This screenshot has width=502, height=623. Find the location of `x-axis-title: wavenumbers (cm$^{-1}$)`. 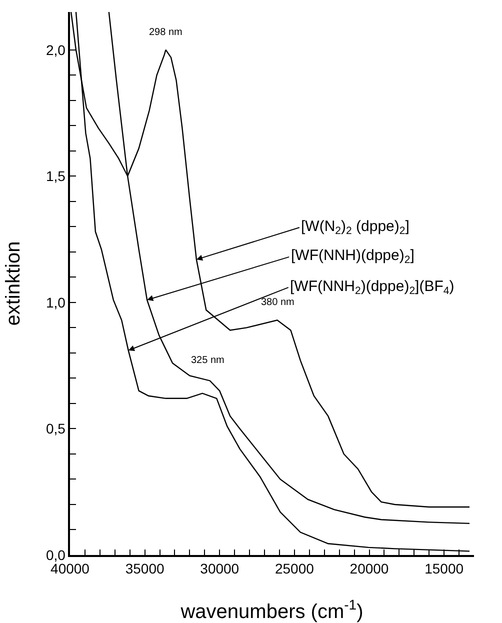

x-axis-title: wavenumbers (cm$^{-1}$) is located at coordinates (272, 609).